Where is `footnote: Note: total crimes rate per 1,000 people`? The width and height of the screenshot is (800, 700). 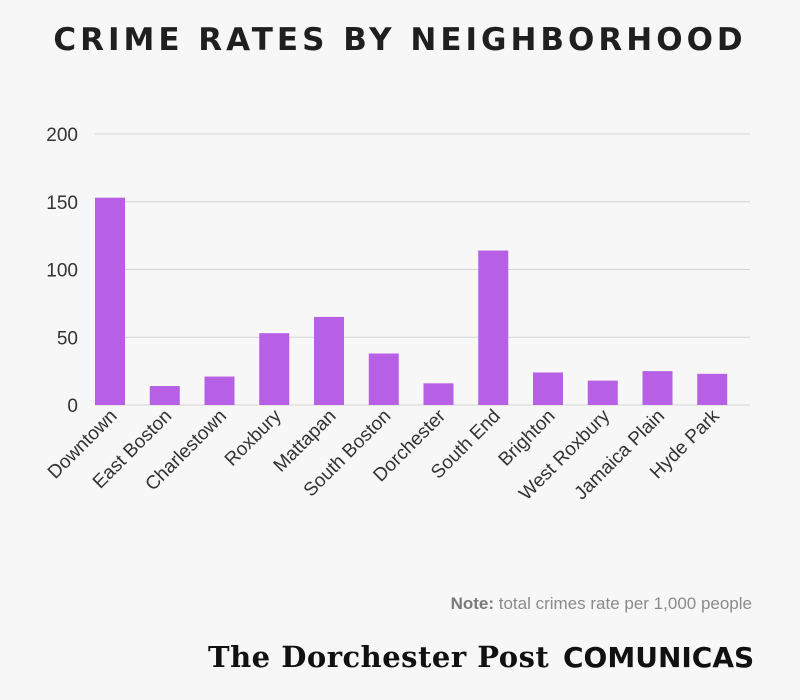
footnote: Note: total crimes rate per 1,000 people is located at coordinates (601, 604).